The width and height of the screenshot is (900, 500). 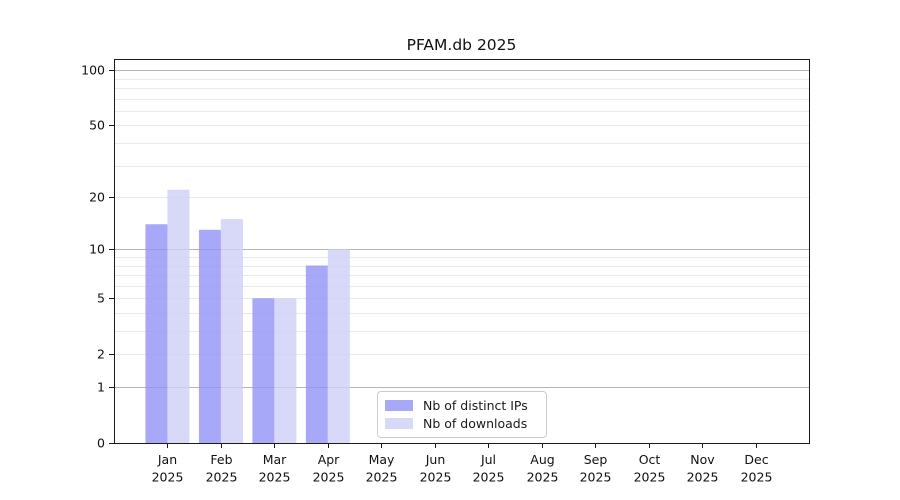 What do you see at coordinates (231, 331) in the screenshot?
I see `bar-feb-s1` at bounding box center [231, 331].